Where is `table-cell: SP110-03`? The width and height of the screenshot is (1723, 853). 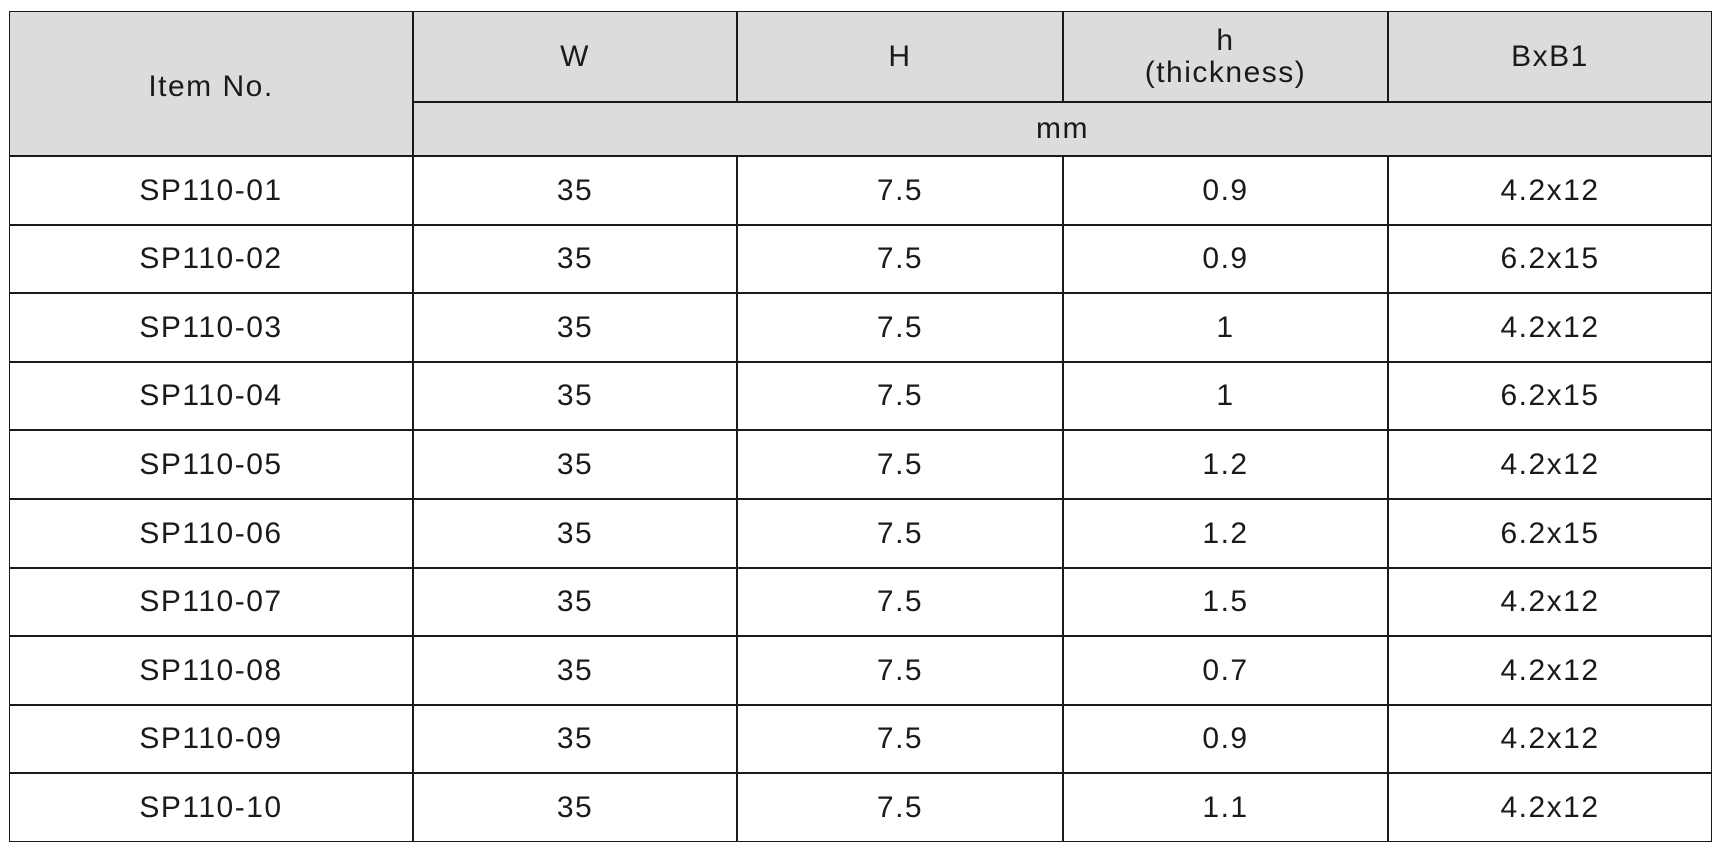
table-cell: SP110-03 is located at coordinates (211, 327).